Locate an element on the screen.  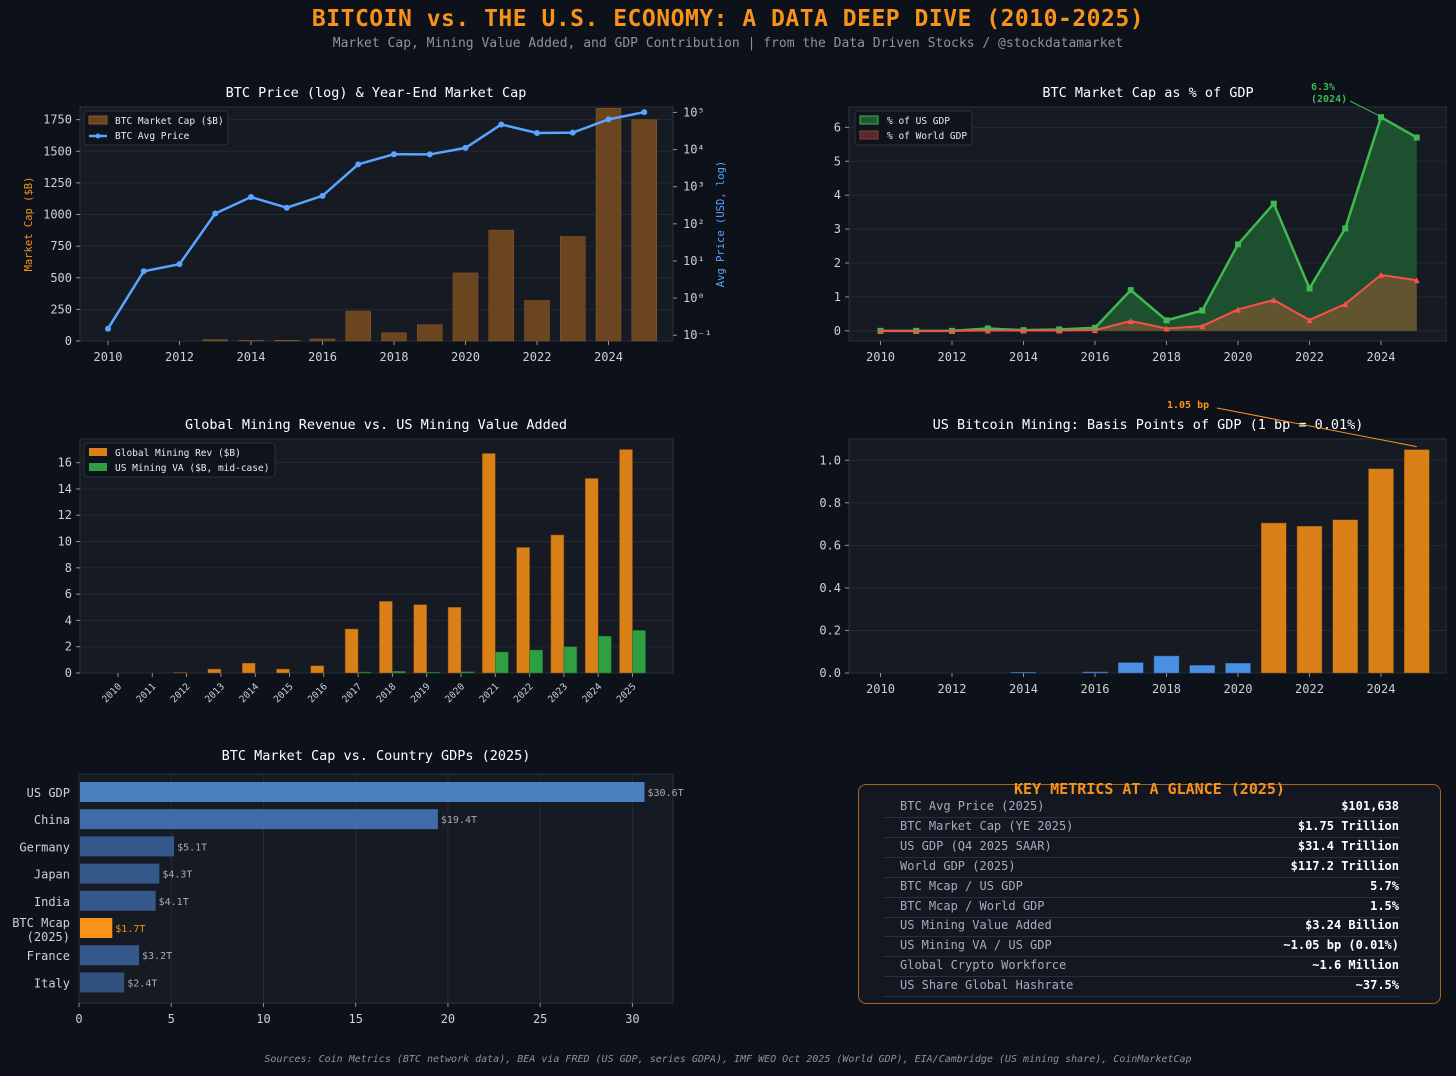
metric-label: World GDP (2025) is located at coordinates (958, 865).